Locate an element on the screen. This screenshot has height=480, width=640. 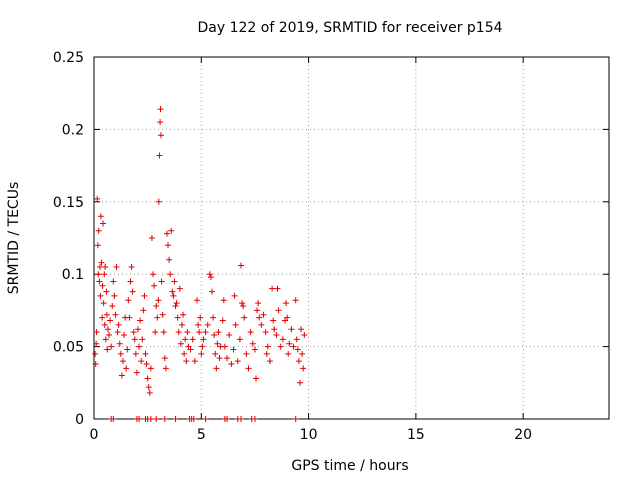
y-tick-label: 0 is located at coordinates (79, 420).